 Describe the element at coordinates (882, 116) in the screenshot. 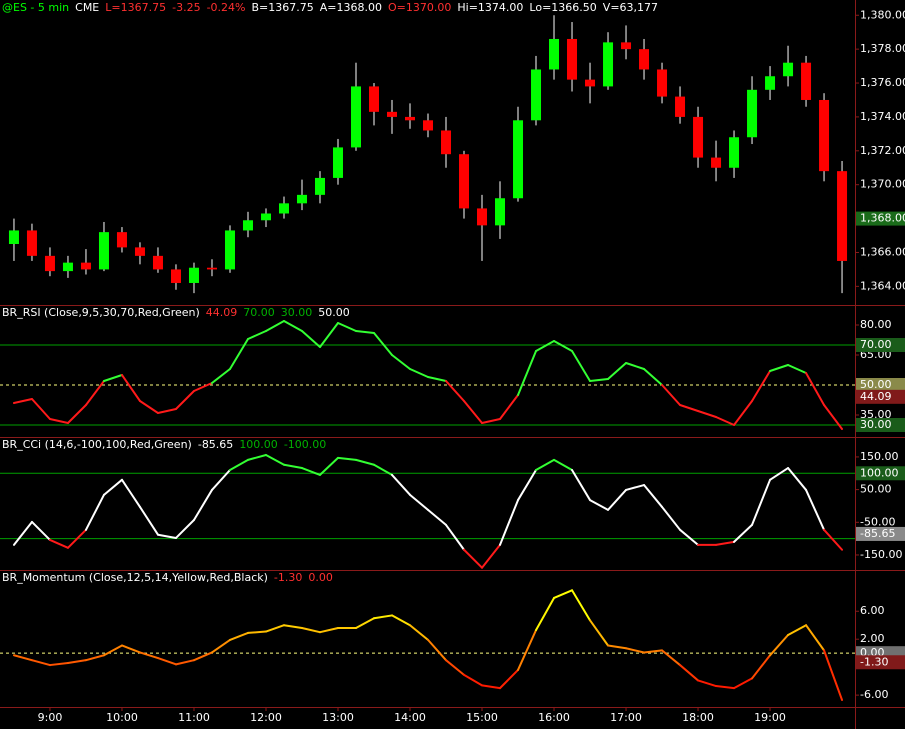

I see `y-tick-label: 1,374.00` at that location.